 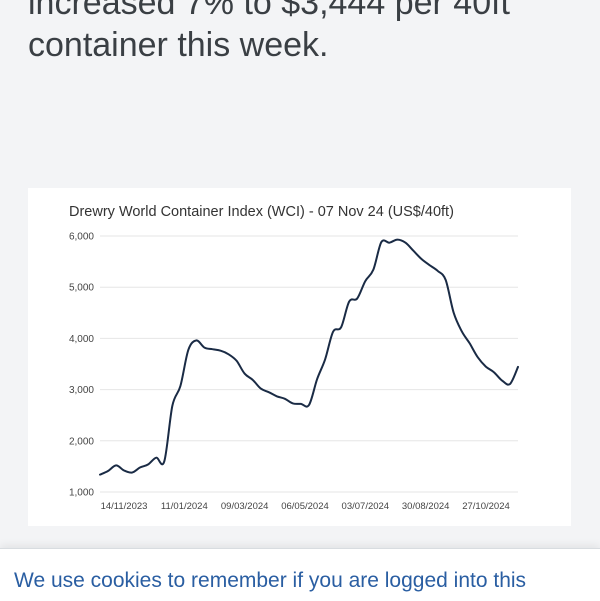 What do you see at coordinates (245, 506) in the screenshot?
I see `x-tick-label: 09/03/2024` at bounding box center [245, 506].